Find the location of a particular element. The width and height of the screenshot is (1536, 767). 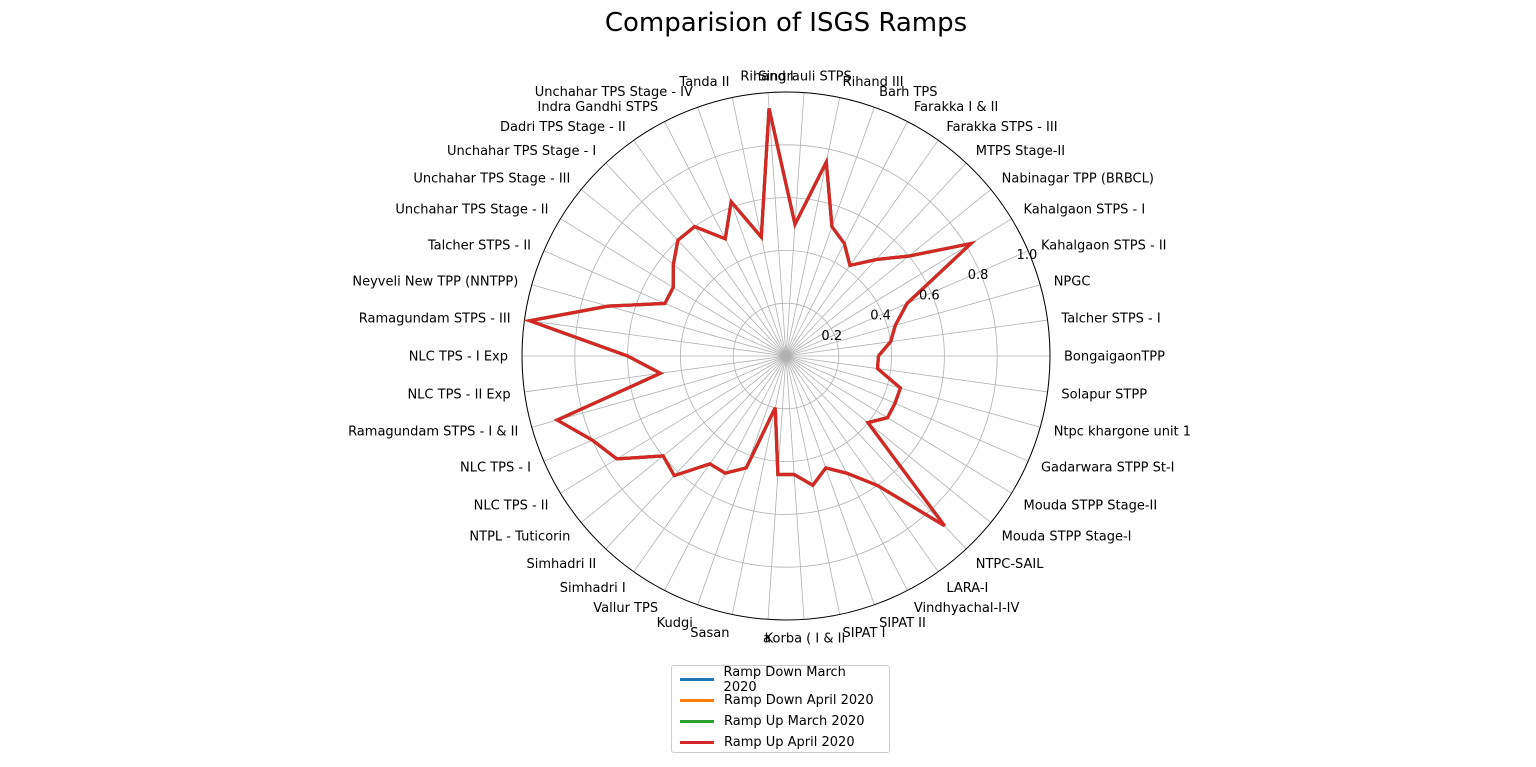

category-label: Solapur STPP is located at coordinates (1104, 394).